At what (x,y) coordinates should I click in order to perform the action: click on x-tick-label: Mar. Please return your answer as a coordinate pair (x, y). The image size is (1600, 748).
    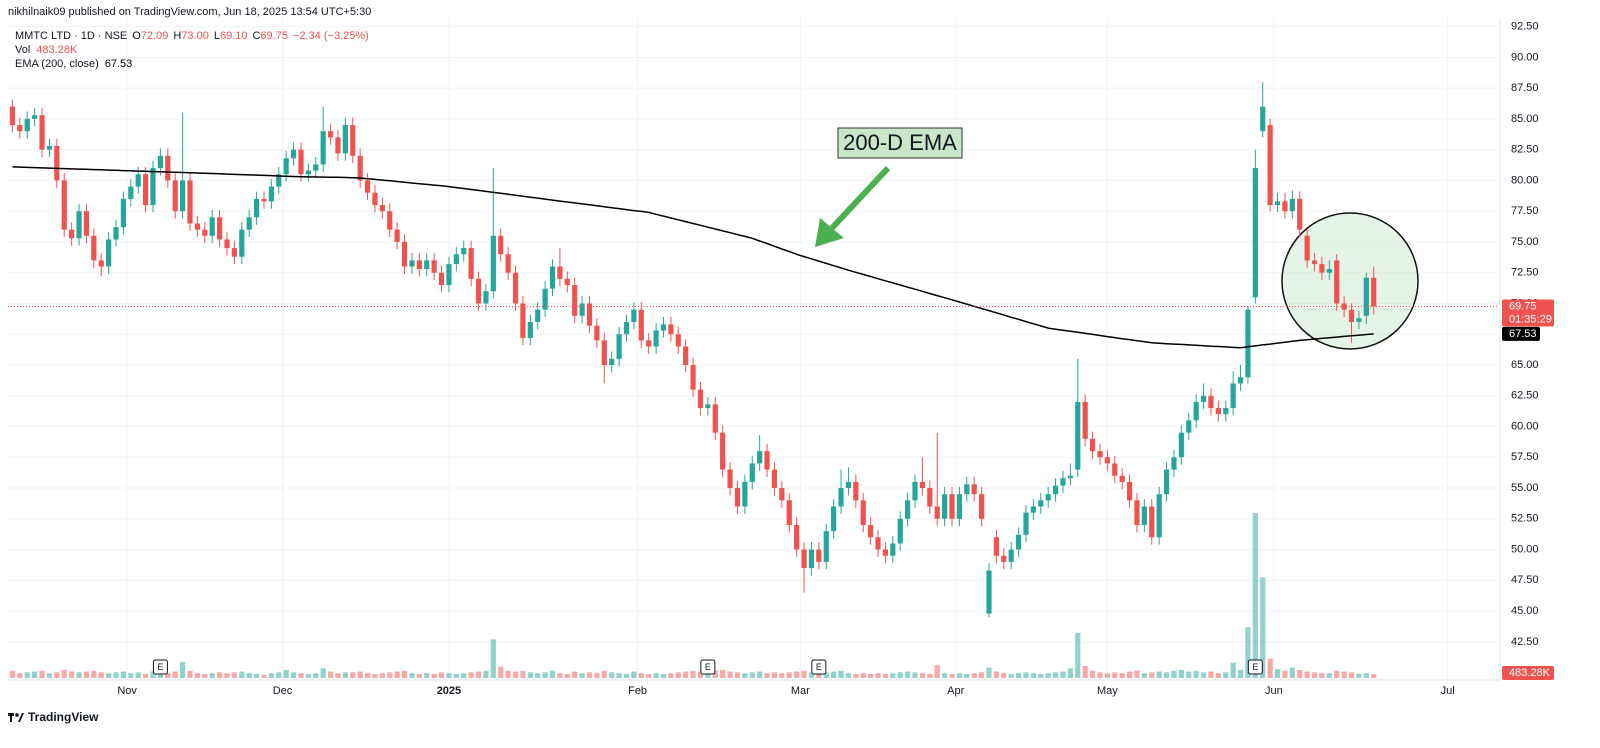
    Looking at the image, I should click on (800, 691).